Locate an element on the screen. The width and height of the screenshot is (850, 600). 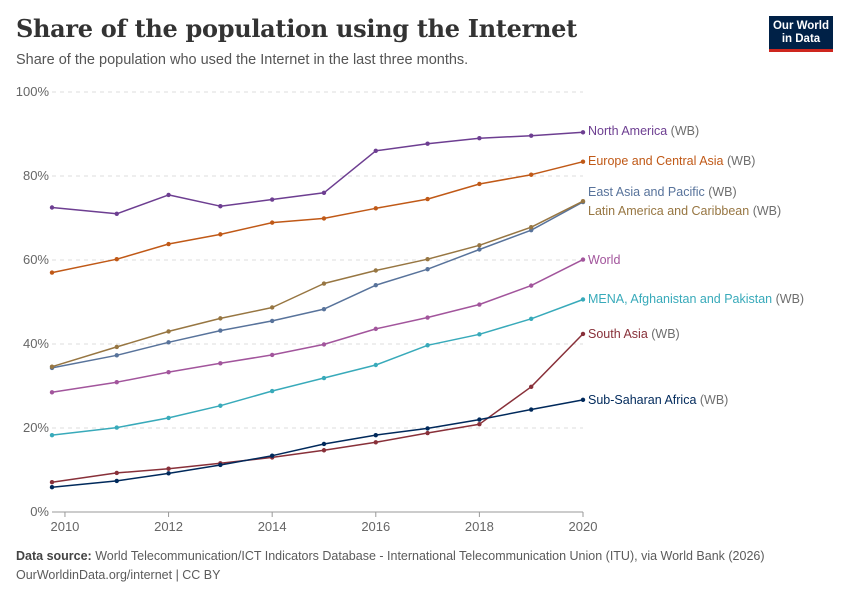
series-north-america is located at coordinates (317, 173).